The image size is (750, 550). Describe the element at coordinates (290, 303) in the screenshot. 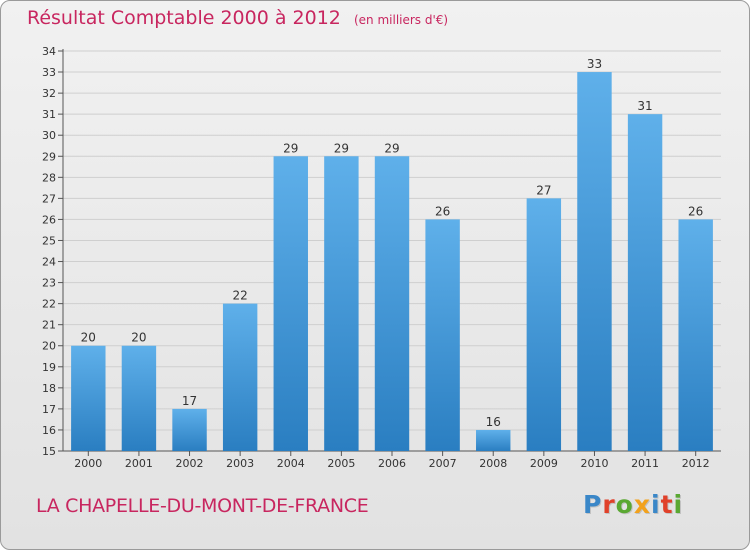

I see `bar-2004` at that location.